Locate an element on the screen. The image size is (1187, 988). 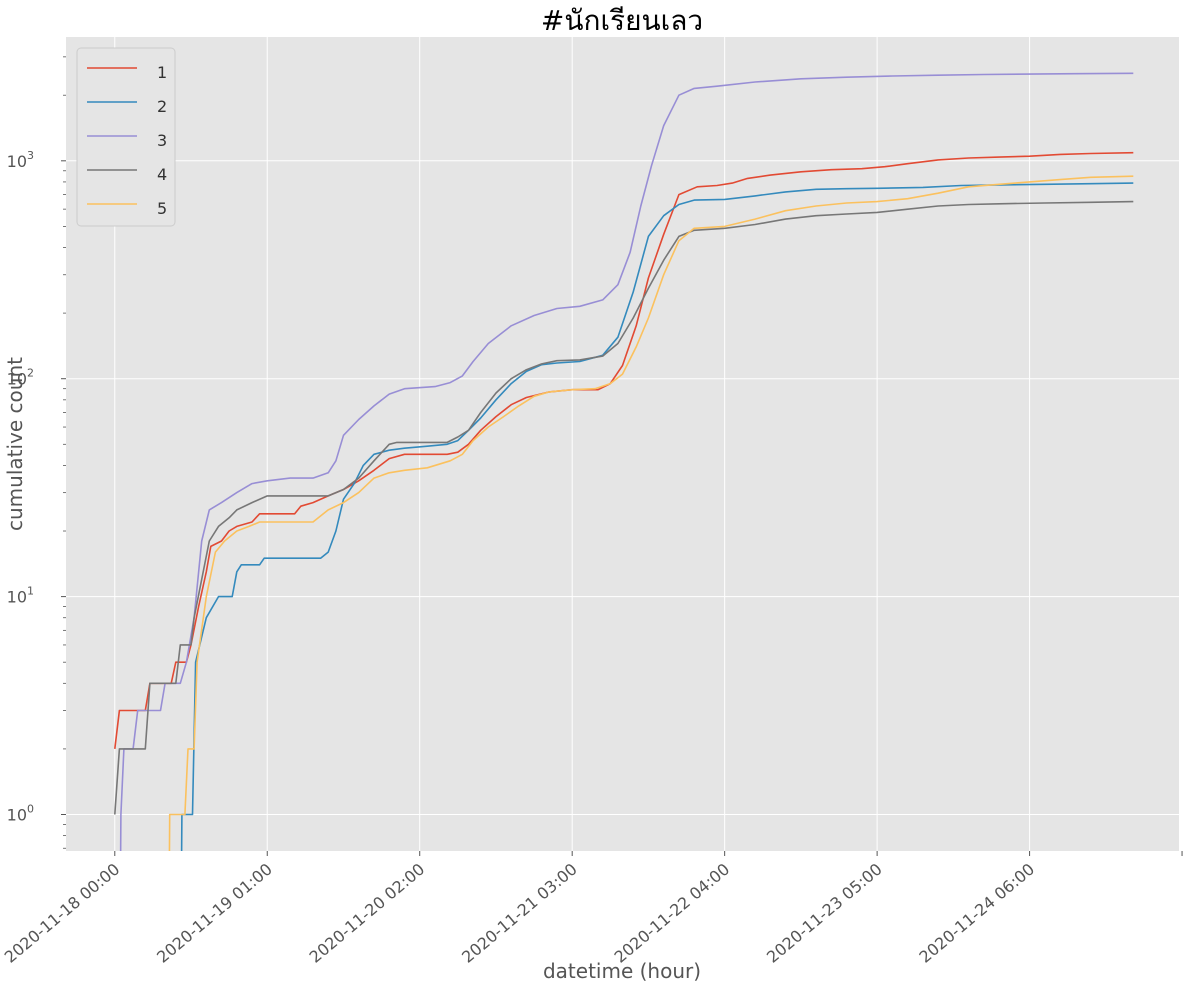
x-axis-title: datetime (hour) is located at coordinates (622, 971).